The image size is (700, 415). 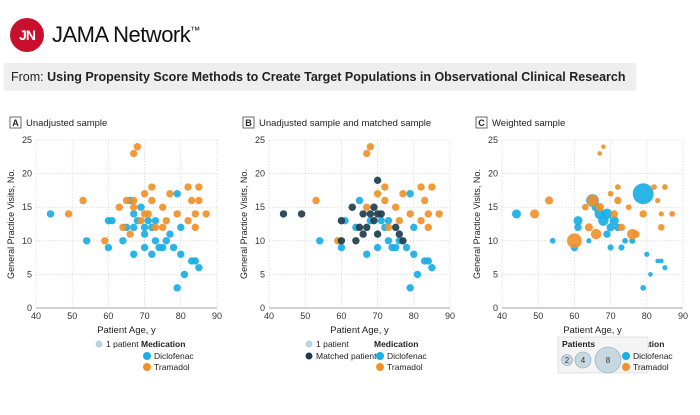 What do you see at coordinates (477, 224) in the screenshot?
I see `y-axis-label: General Practice Visits, No.` at bounding box center [477, 224].